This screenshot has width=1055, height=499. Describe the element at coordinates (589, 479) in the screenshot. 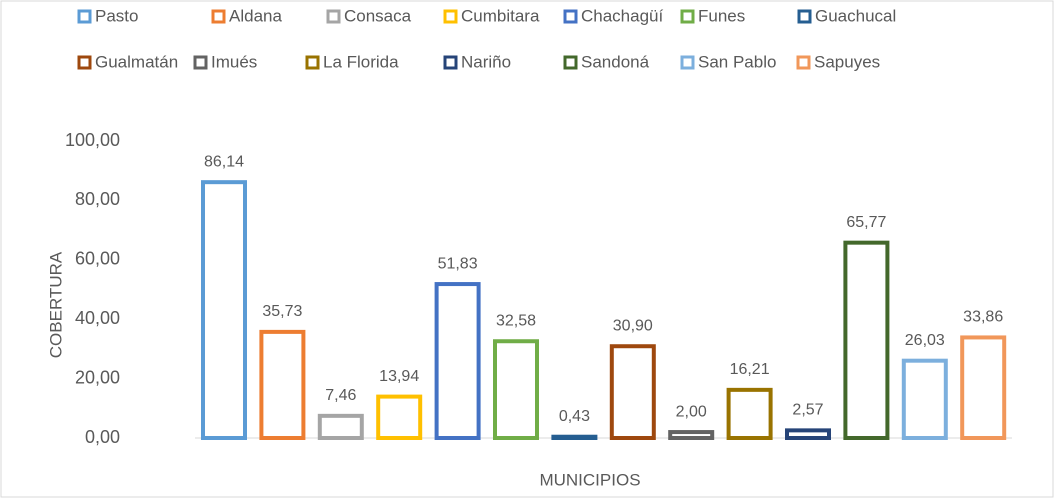

I see `x-axis-label: MUNICIPIOS` at that location.